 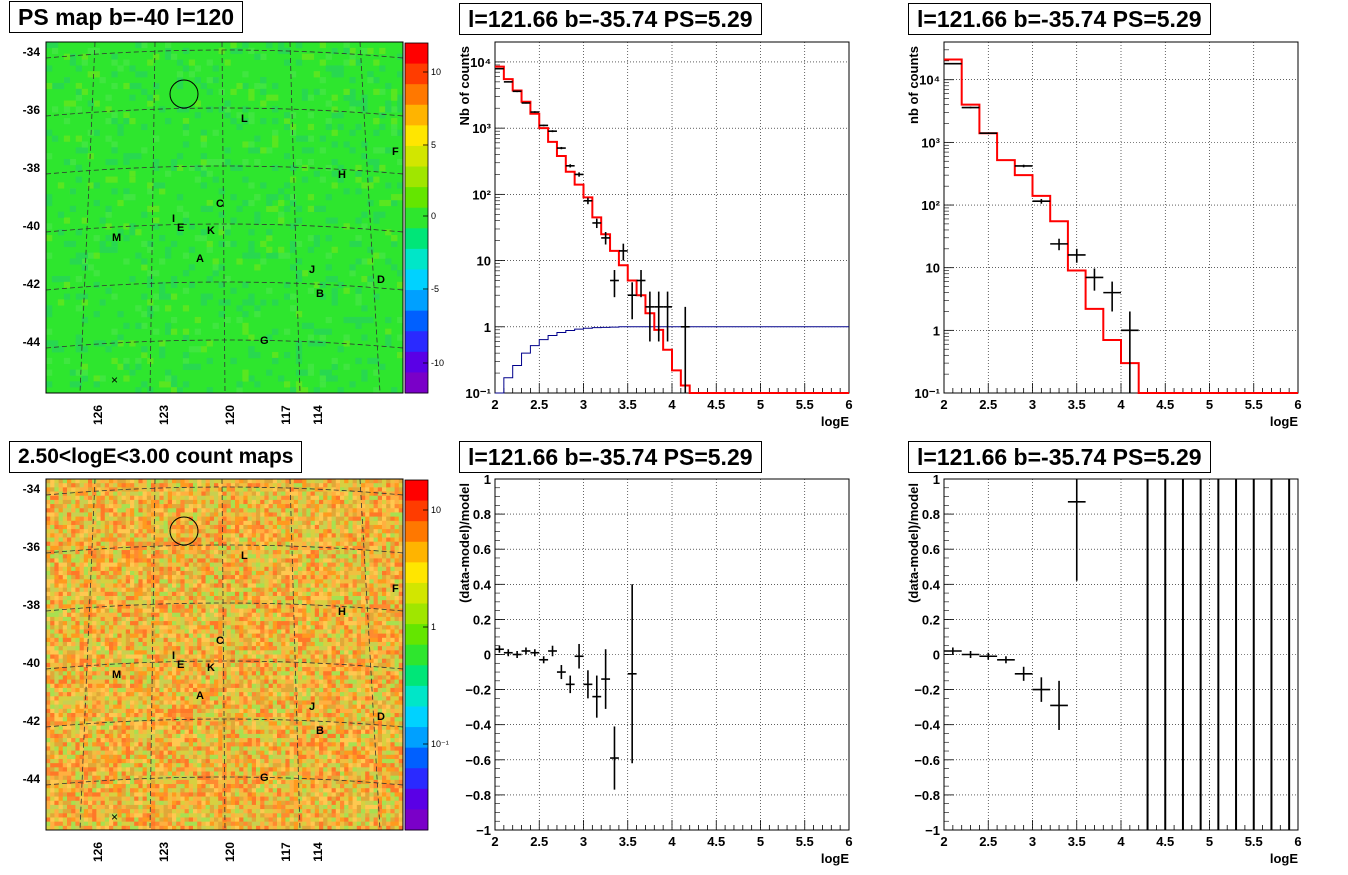 What do you see at coordinates (381, 280) in the screenshot?
I see `ps-map-source-label-D: D` at bounding box center [381, 280].